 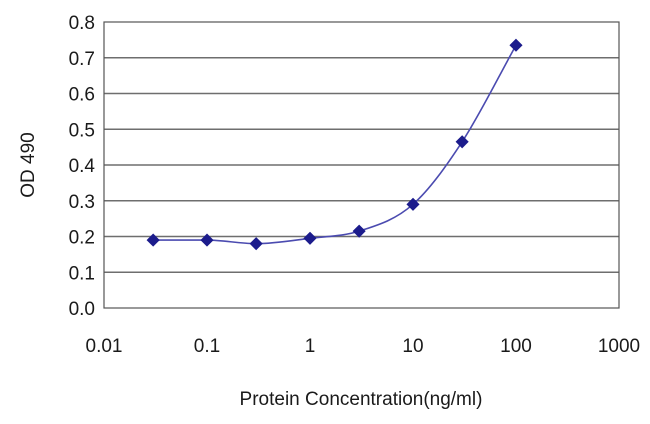 I want to click on x-tick-label: 0.01, so click(x=104, y=346).